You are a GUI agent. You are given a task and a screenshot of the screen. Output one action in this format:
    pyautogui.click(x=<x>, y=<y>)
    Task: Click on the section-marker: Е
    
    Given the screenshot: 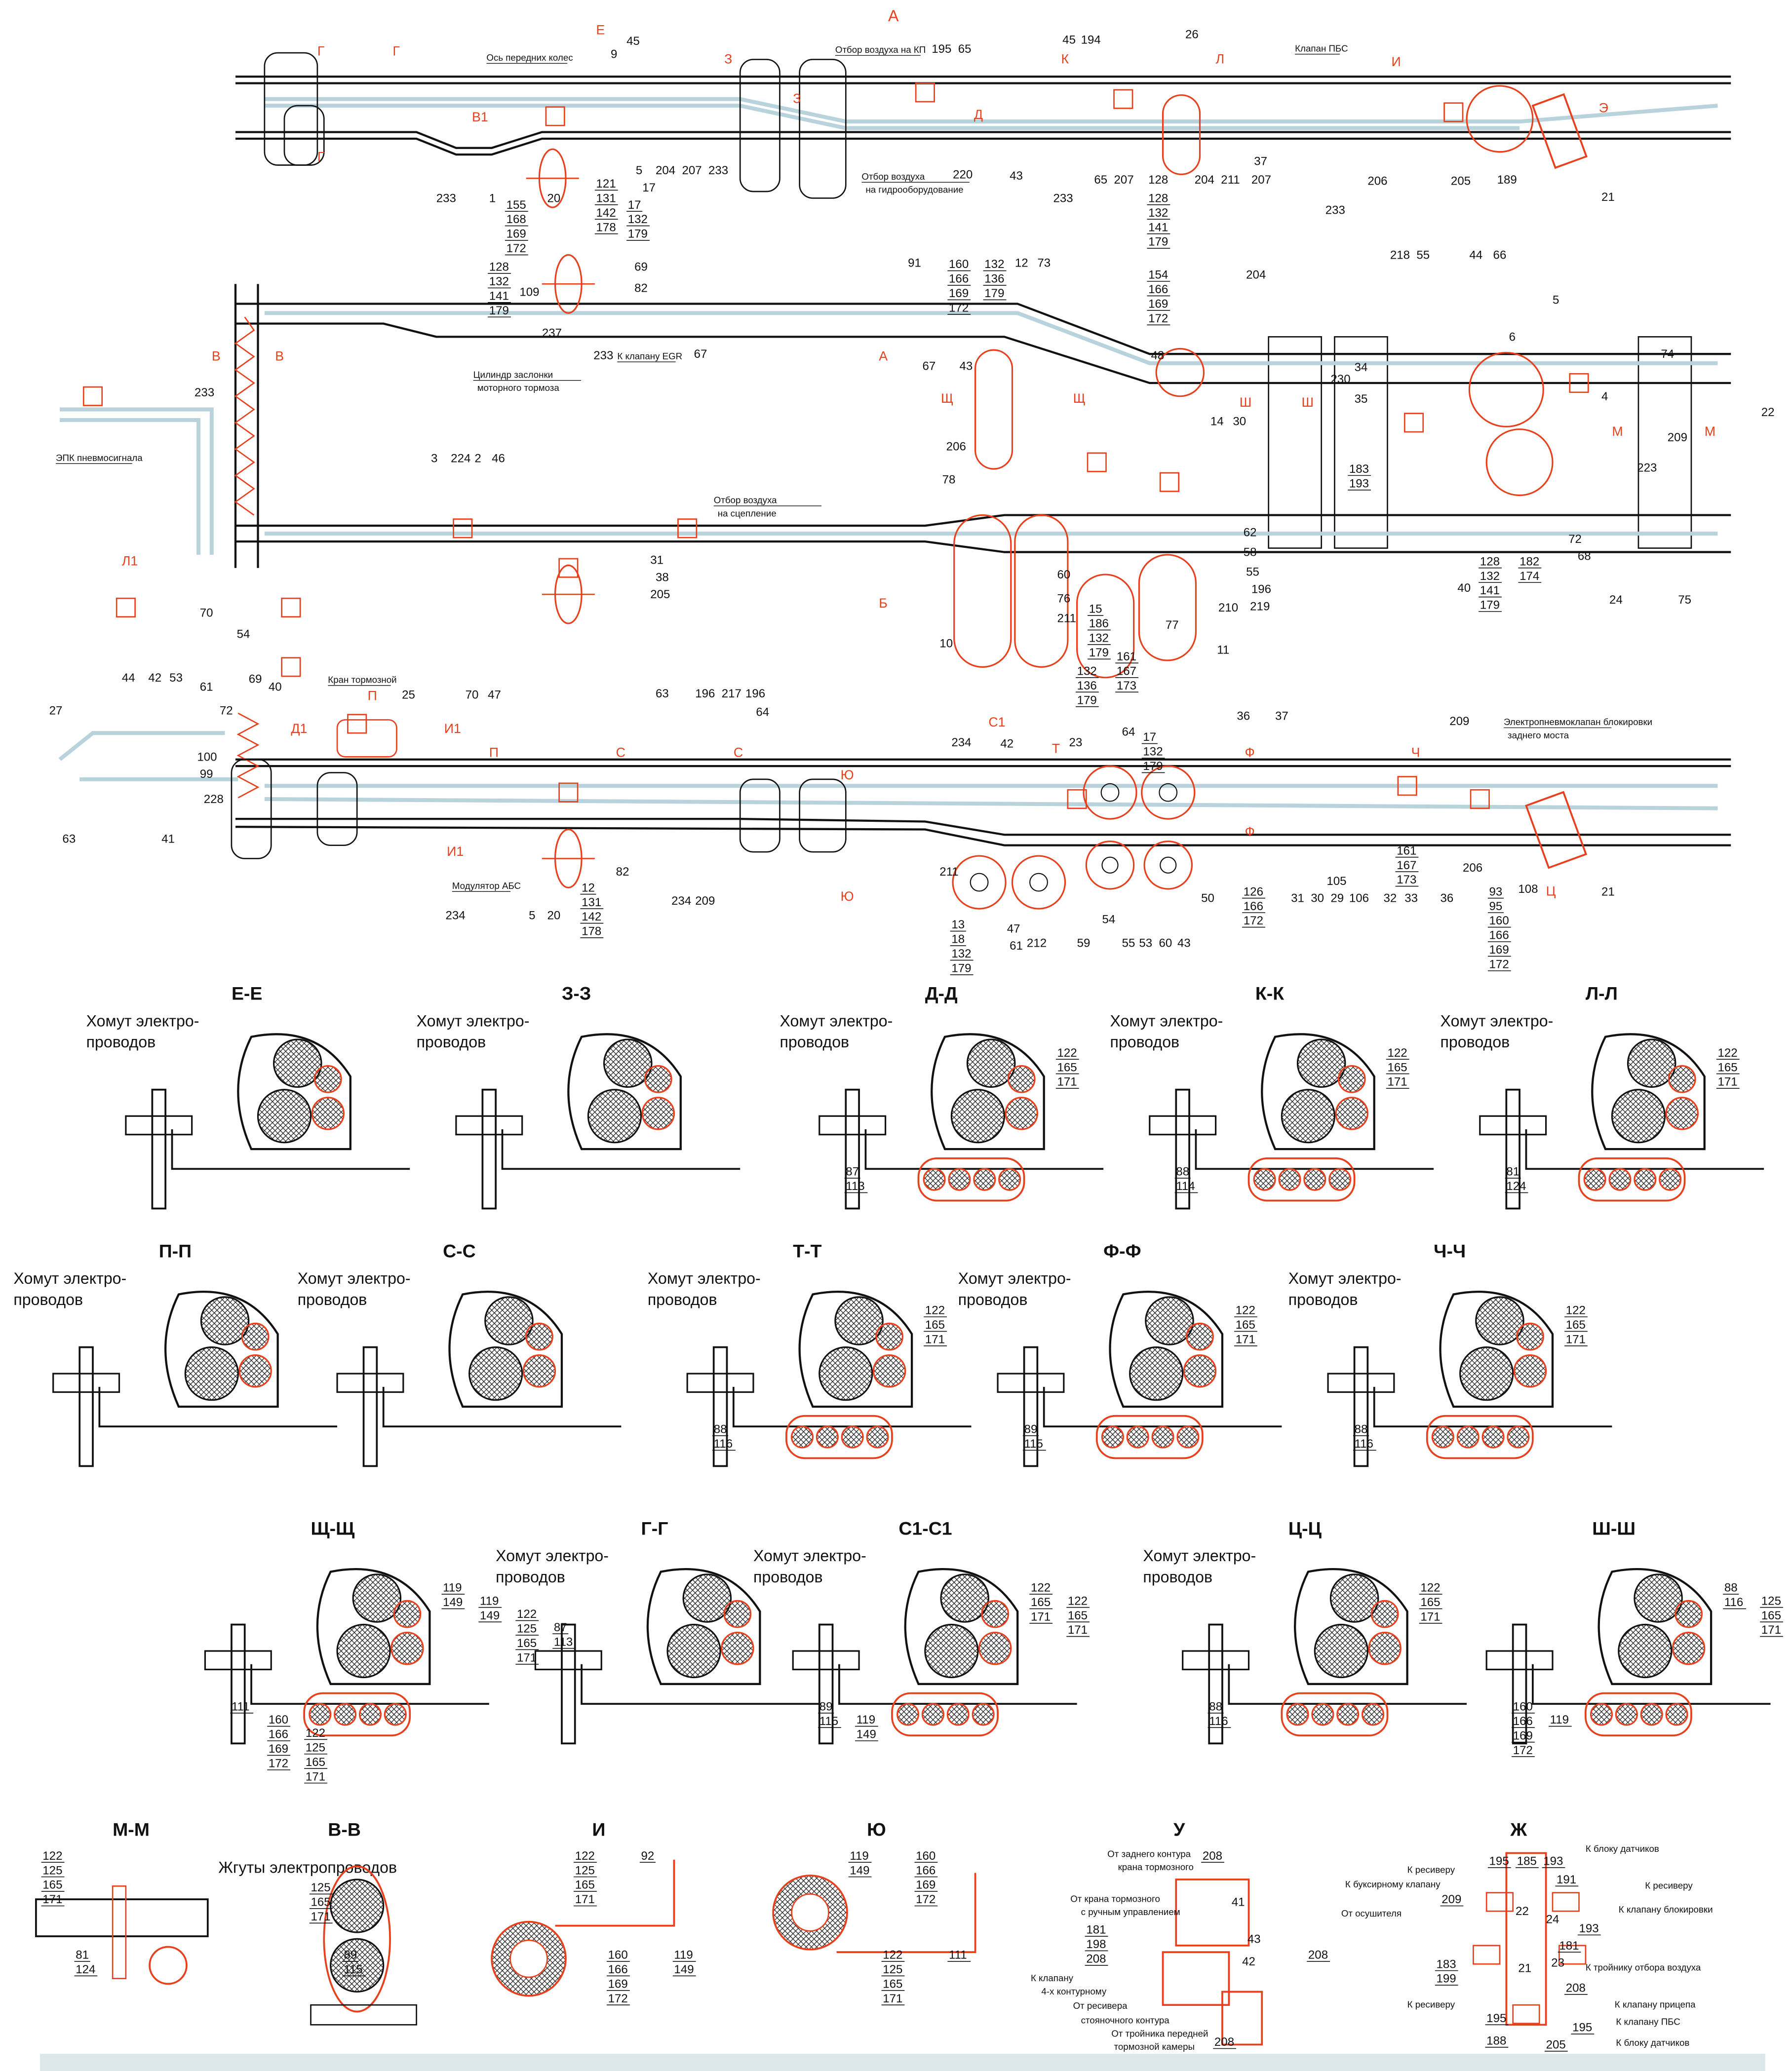 What is the action you would take?
    pyautogui.click(x=600, y=30)
    